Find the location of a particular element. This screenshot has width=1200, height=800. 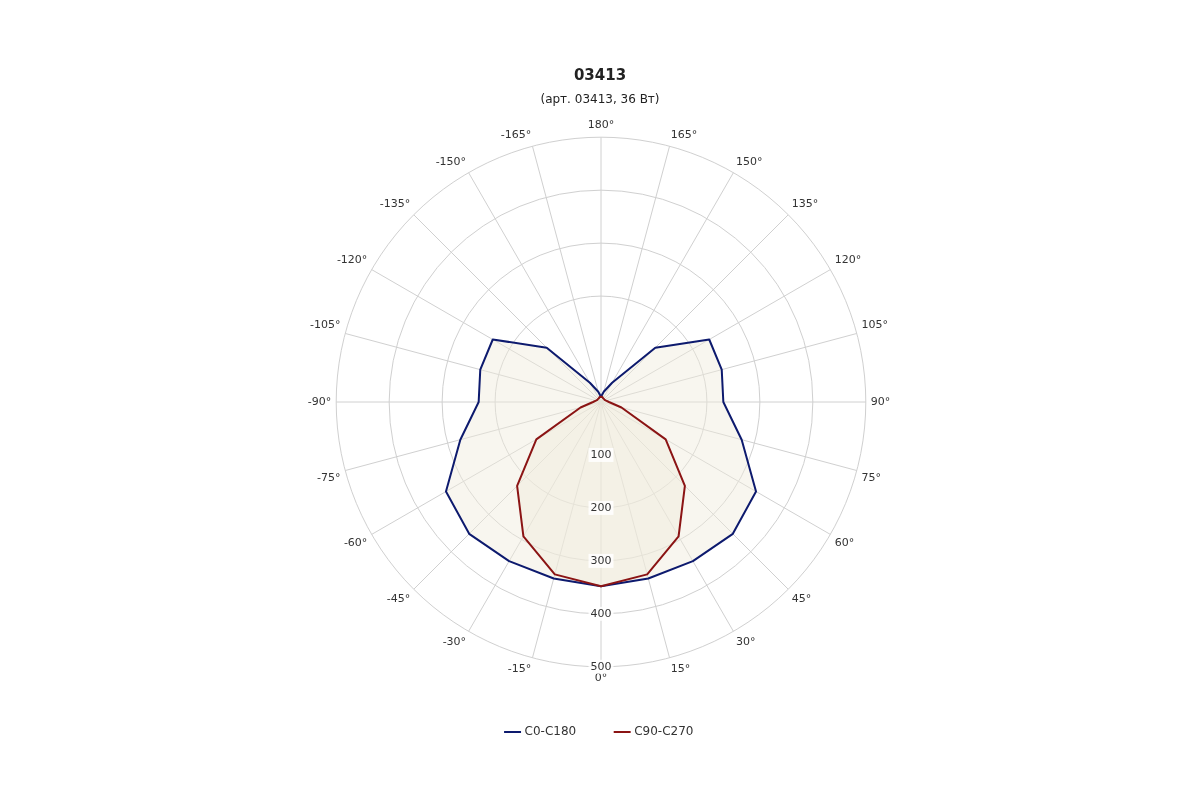

spoke-label: 30° is located at coordinates (745, 642).